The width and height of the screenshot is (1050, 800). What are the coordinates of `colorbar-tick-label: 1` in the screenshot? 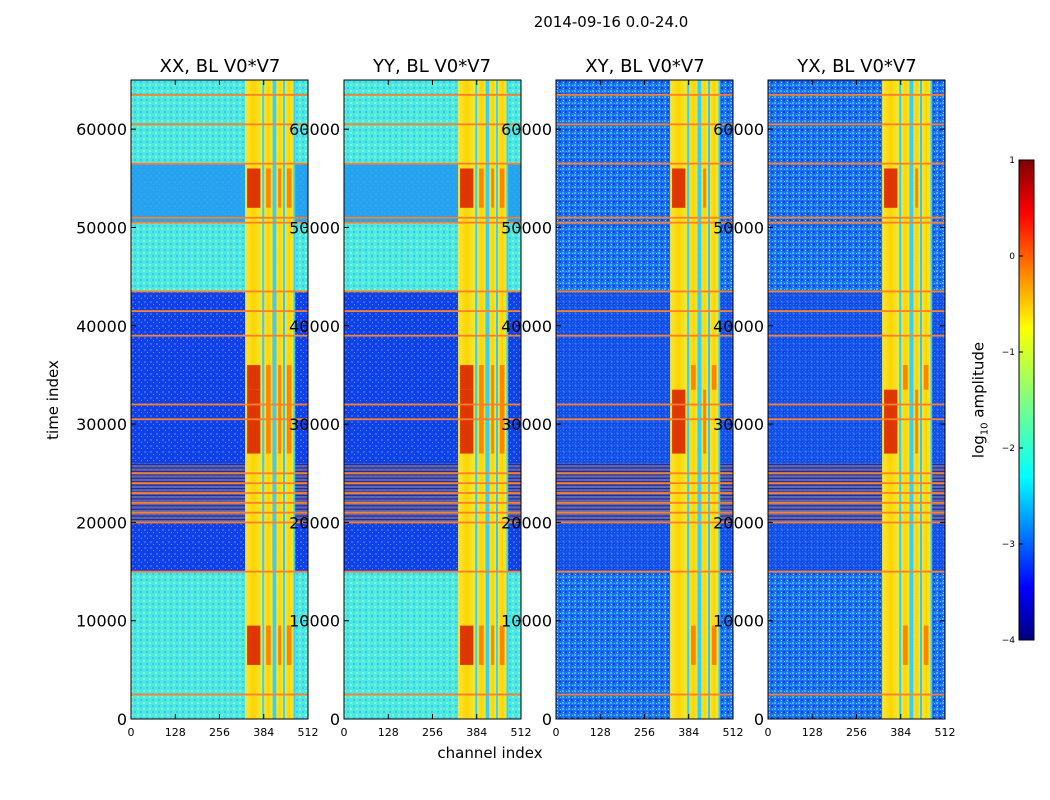 It's located at (1012, 161).